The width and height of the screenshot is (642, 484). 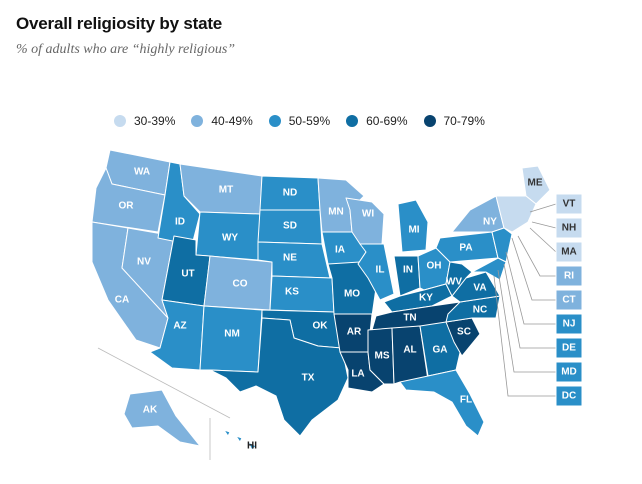 I want to click on state-pa, so click(x=467, y=247).